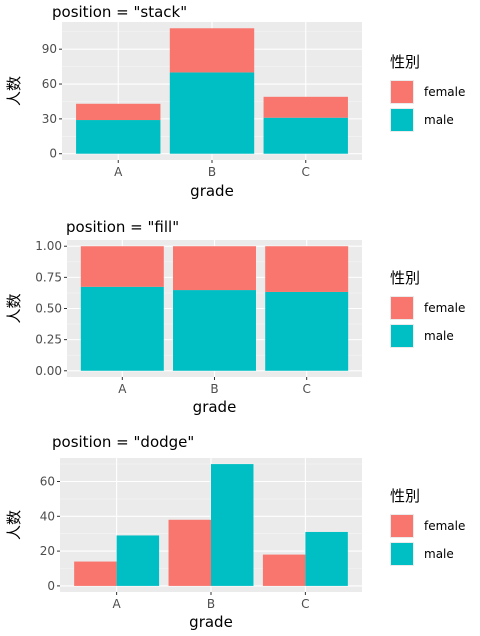 The image size is (480, 636). I want to click on y-tick-label: 30, so click(49, 119).